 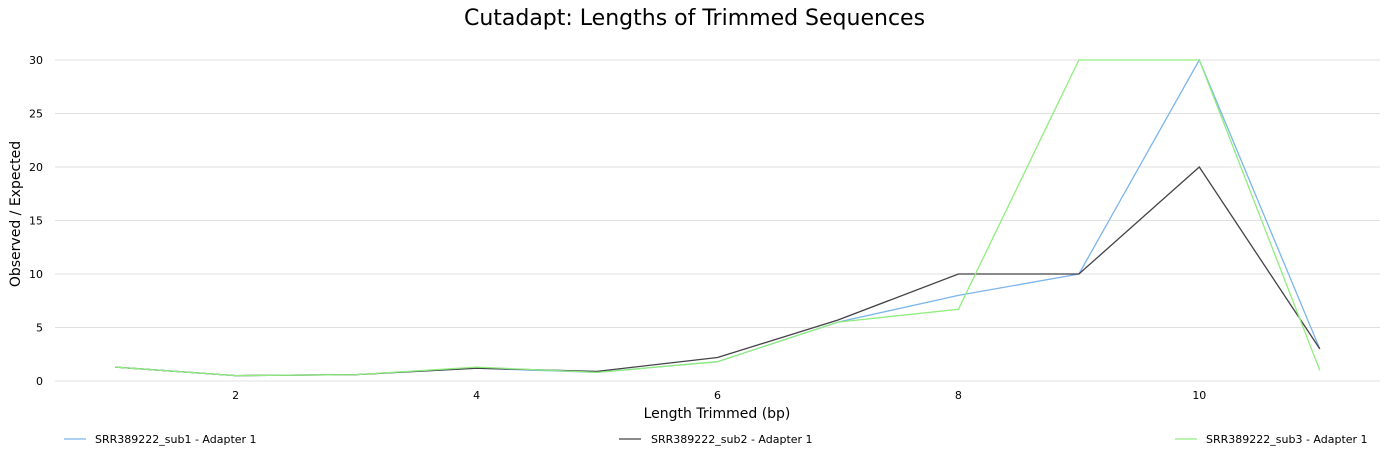 I want to click on x-axis-ticks: 2 4 6 8 10, so click(x=719, y=395).